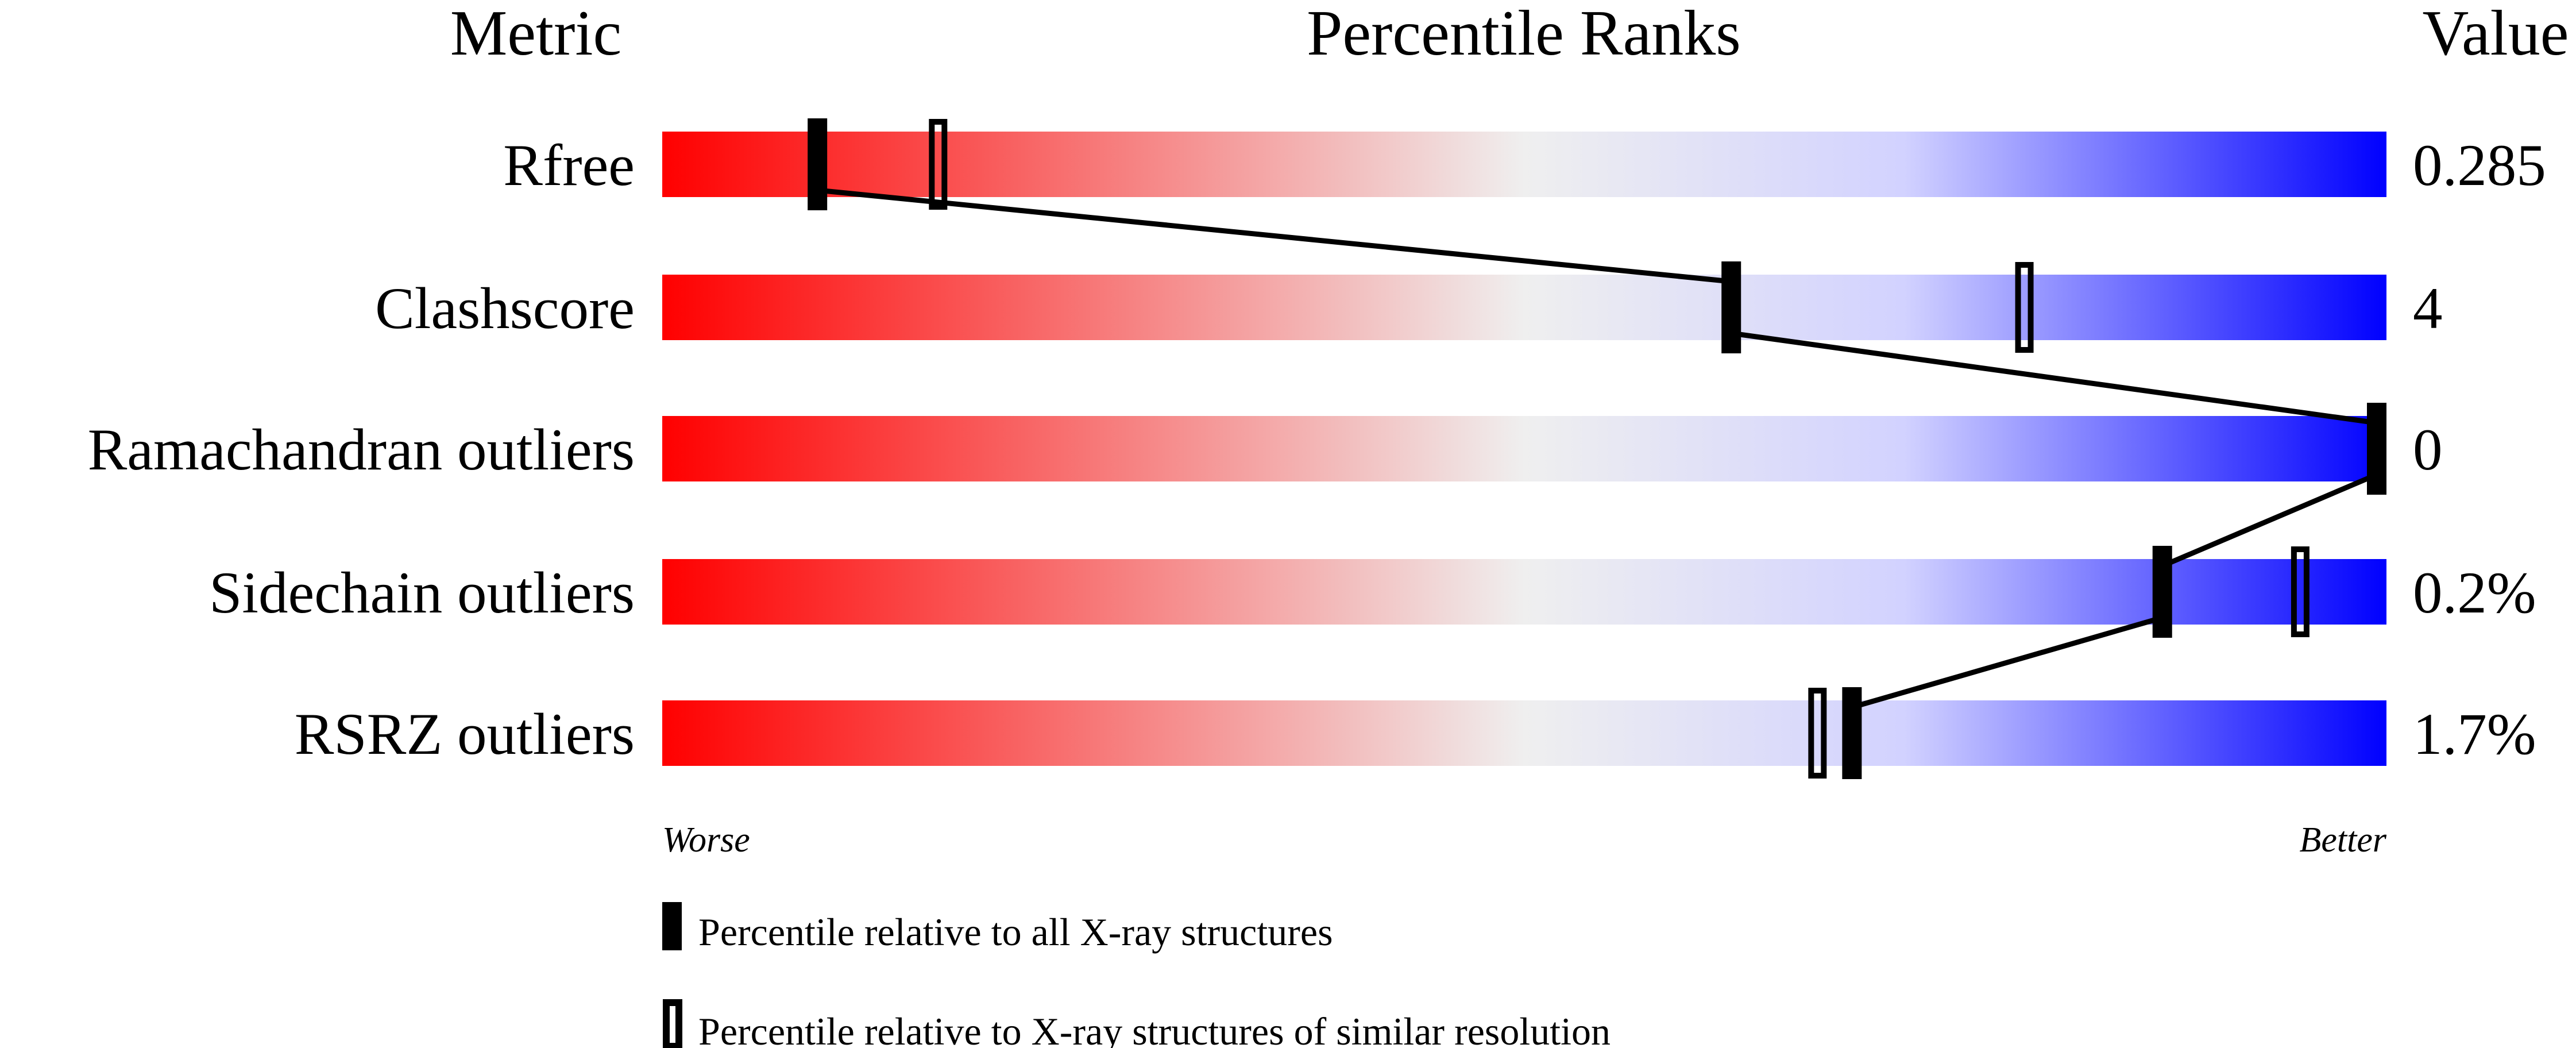 This screenshot has width=2576, height=1048. What do you see at coordinates (1524, 34) in the screenshot?
I see `header-percentile-ranks: Percentile Ranks` at bounding box center [1524, 34].